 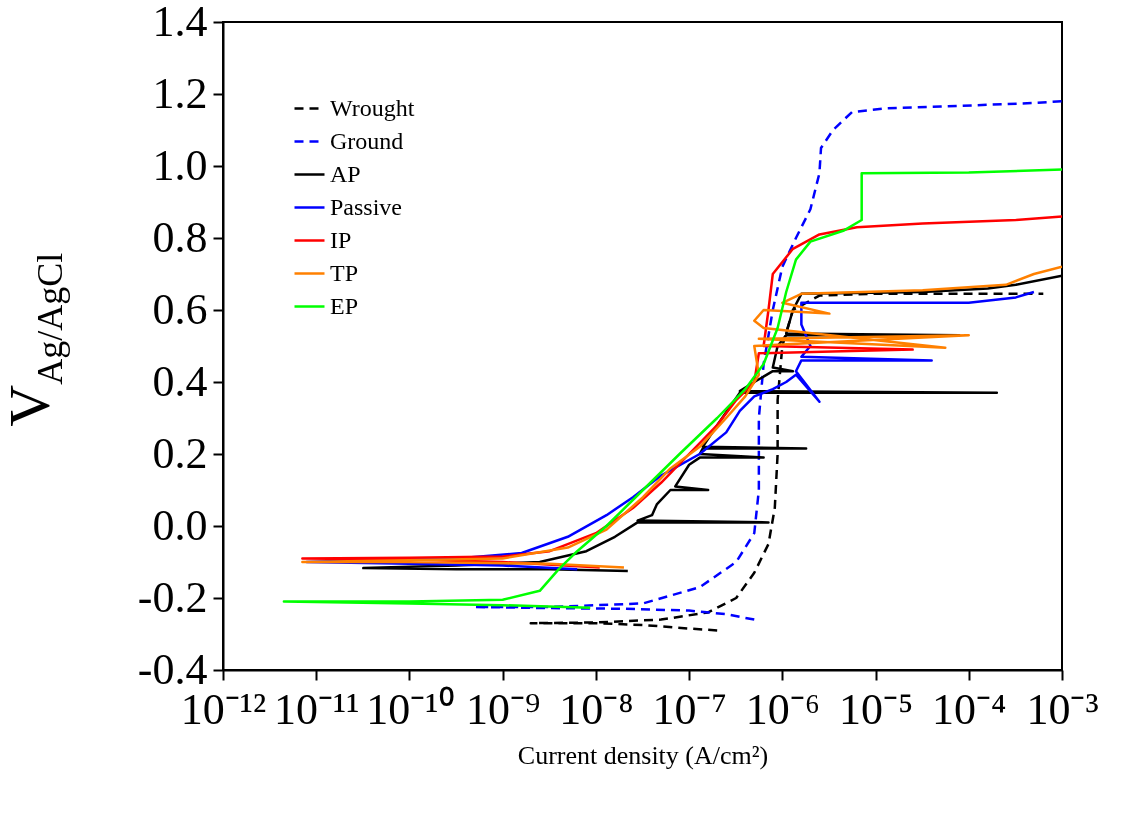 I want to click on legend-label: IP, so click(x=341, y=239).